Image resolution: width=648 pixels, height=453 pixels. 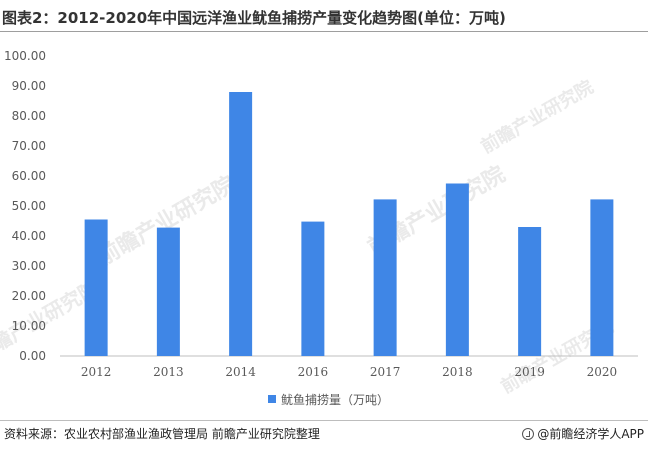 What do you see at coordinates (240, 372) in the screenshot?
I see `x-tick-label: 2014` at bounding box center [240, 372].